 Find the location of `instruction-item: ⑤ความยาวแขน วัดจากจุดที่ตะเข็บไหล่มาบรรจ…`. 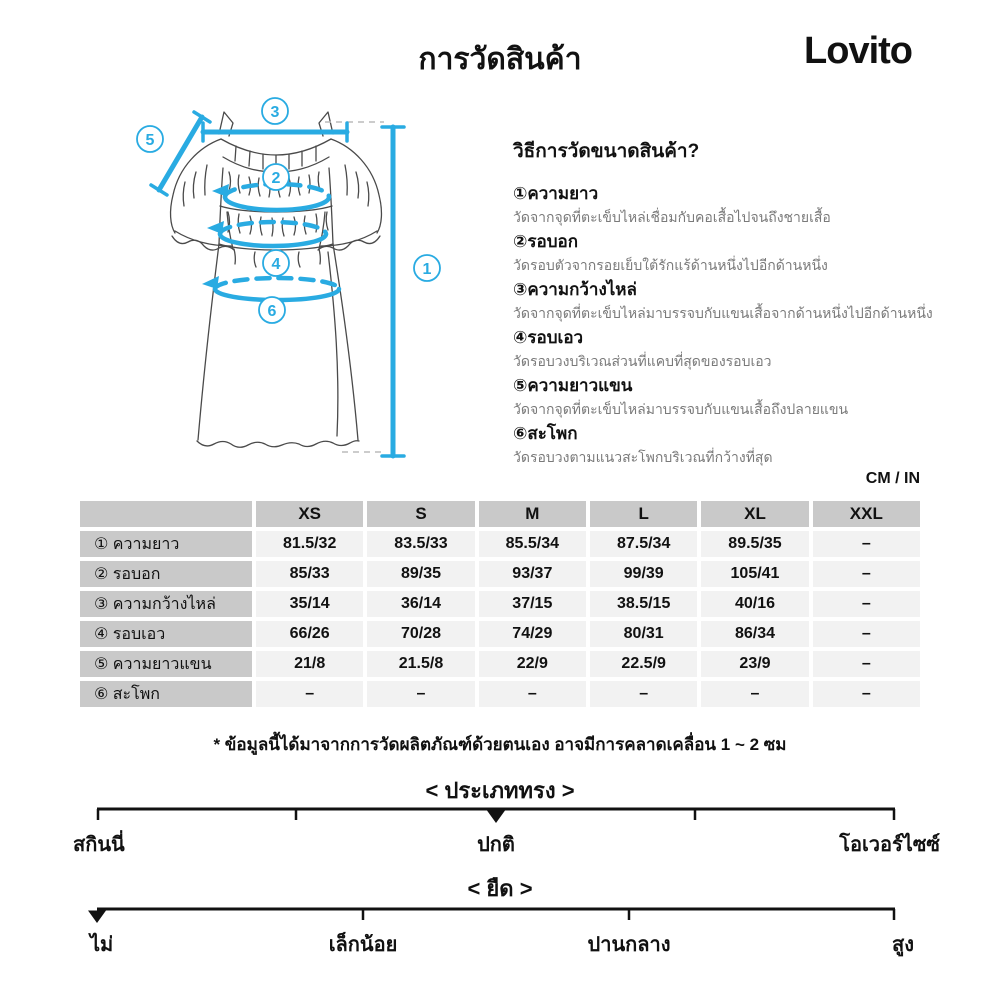

instruction-item: ⑤ความยาวแขน วัดจากจุดที่ตะเข็บไหล่มาบรรจ… is located at coordinates (740, 397).